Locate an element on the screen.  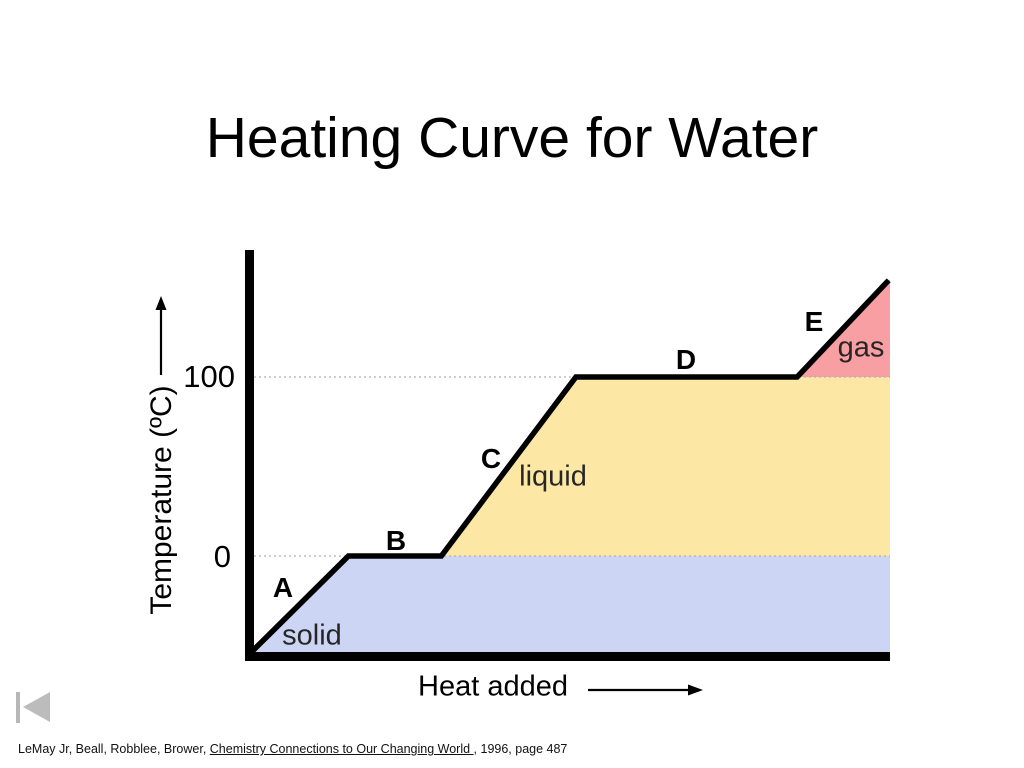
region-label-solid: solid is located at coordinates (312, 635).